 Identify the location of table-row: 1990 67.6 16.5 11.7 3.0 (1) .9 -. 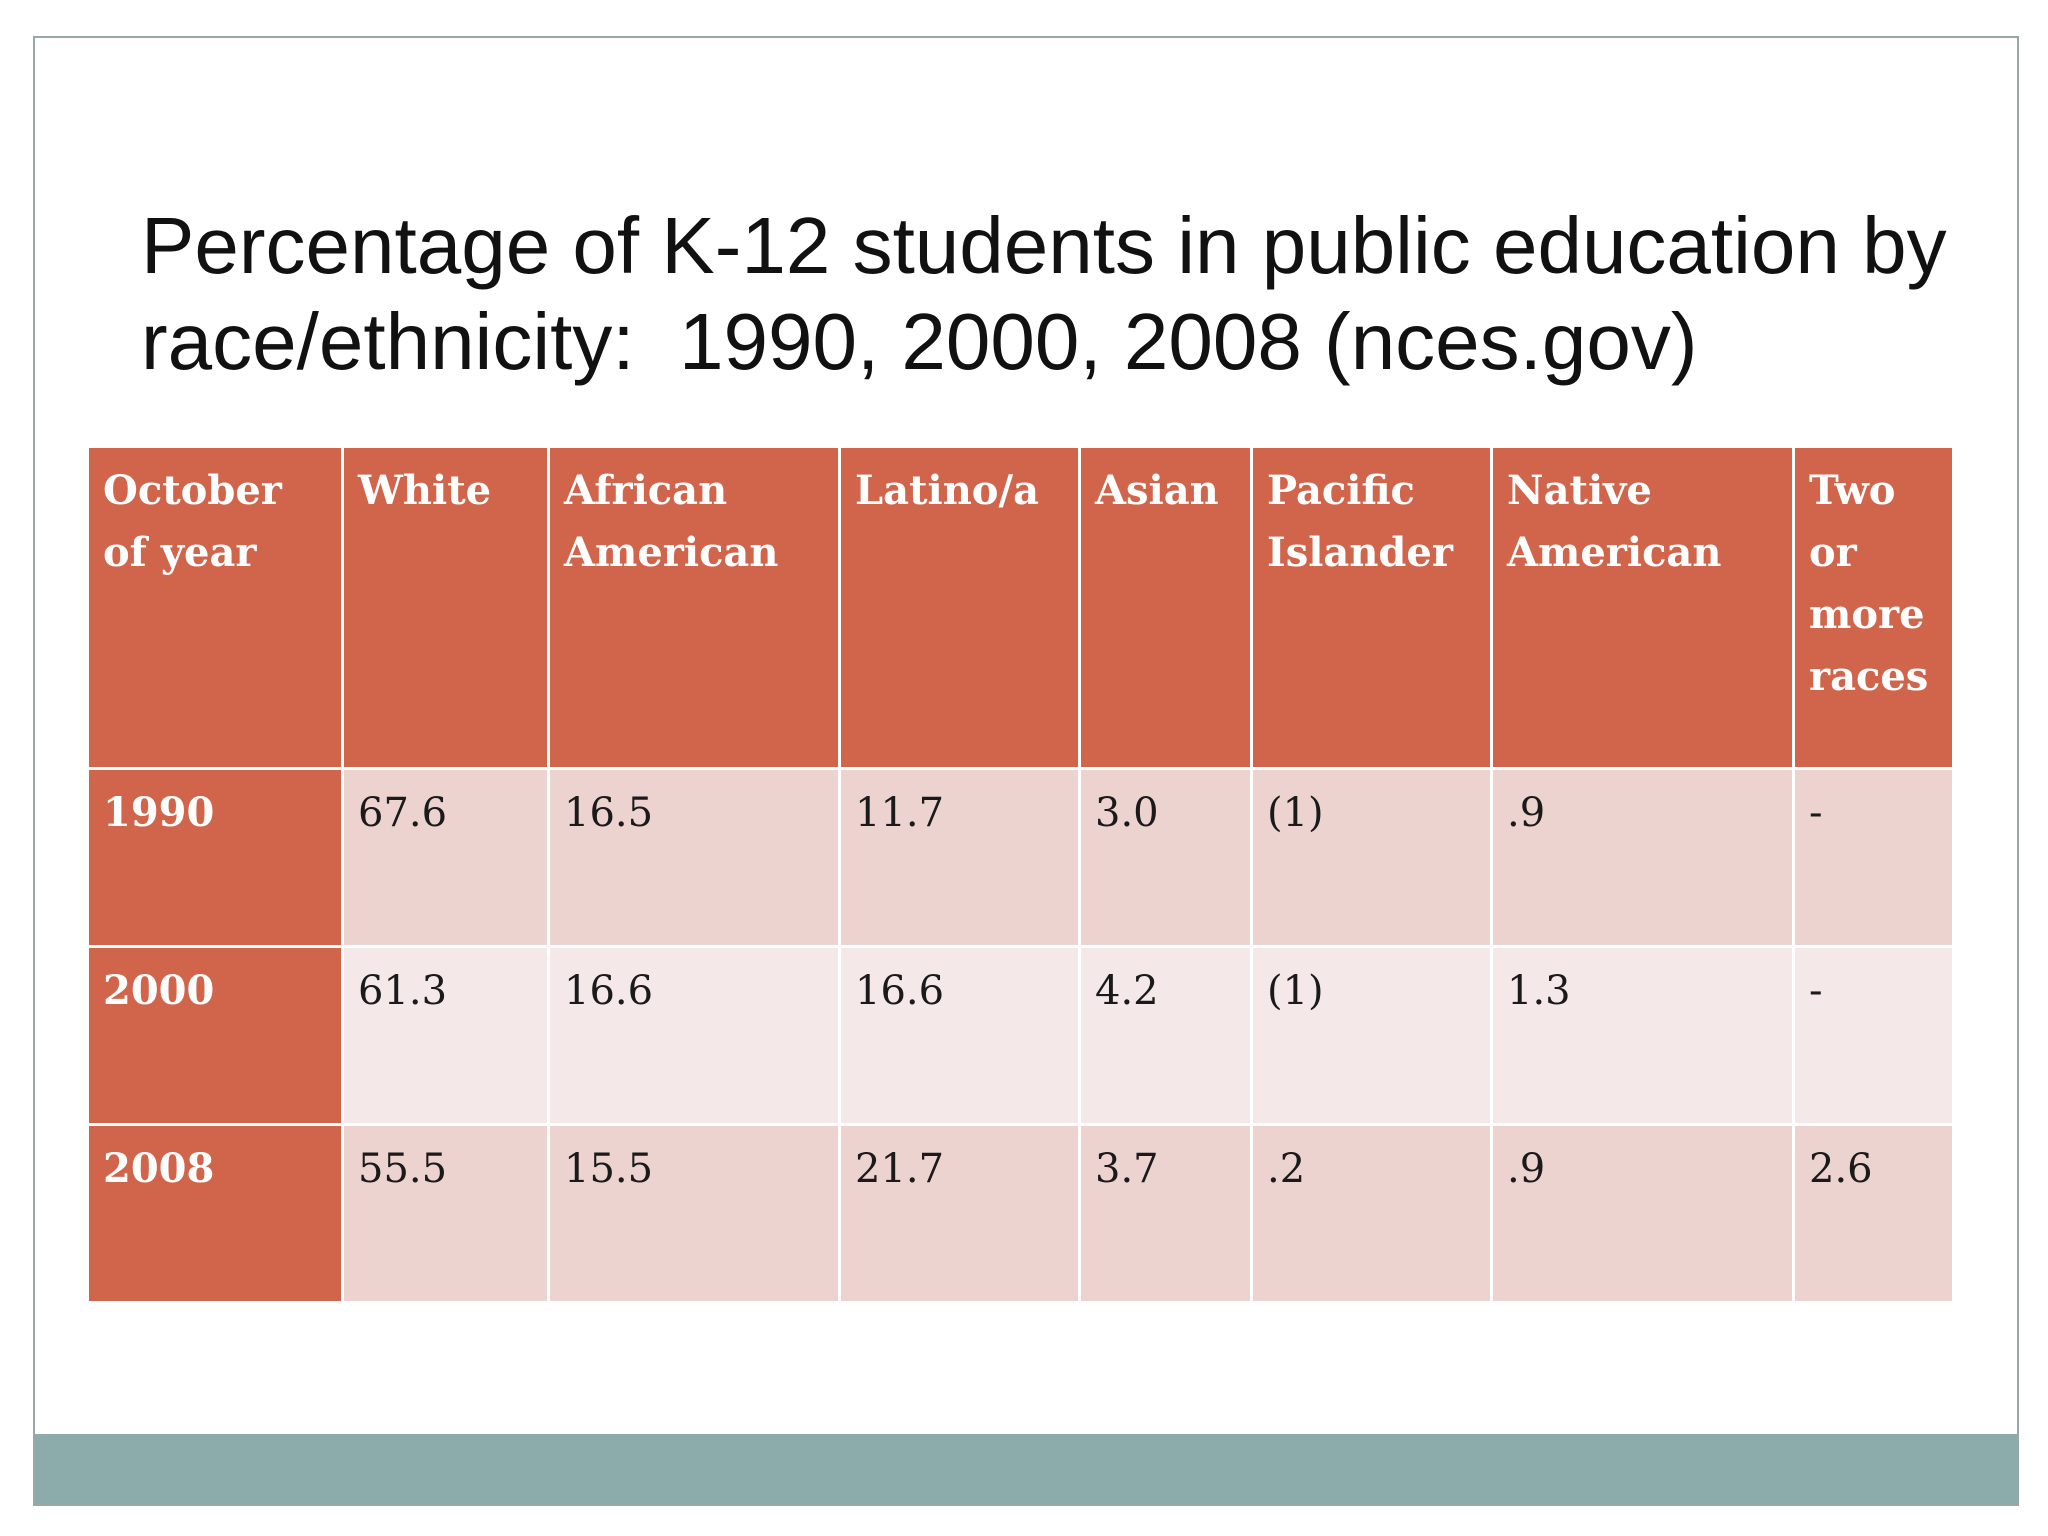
(1020, 857).